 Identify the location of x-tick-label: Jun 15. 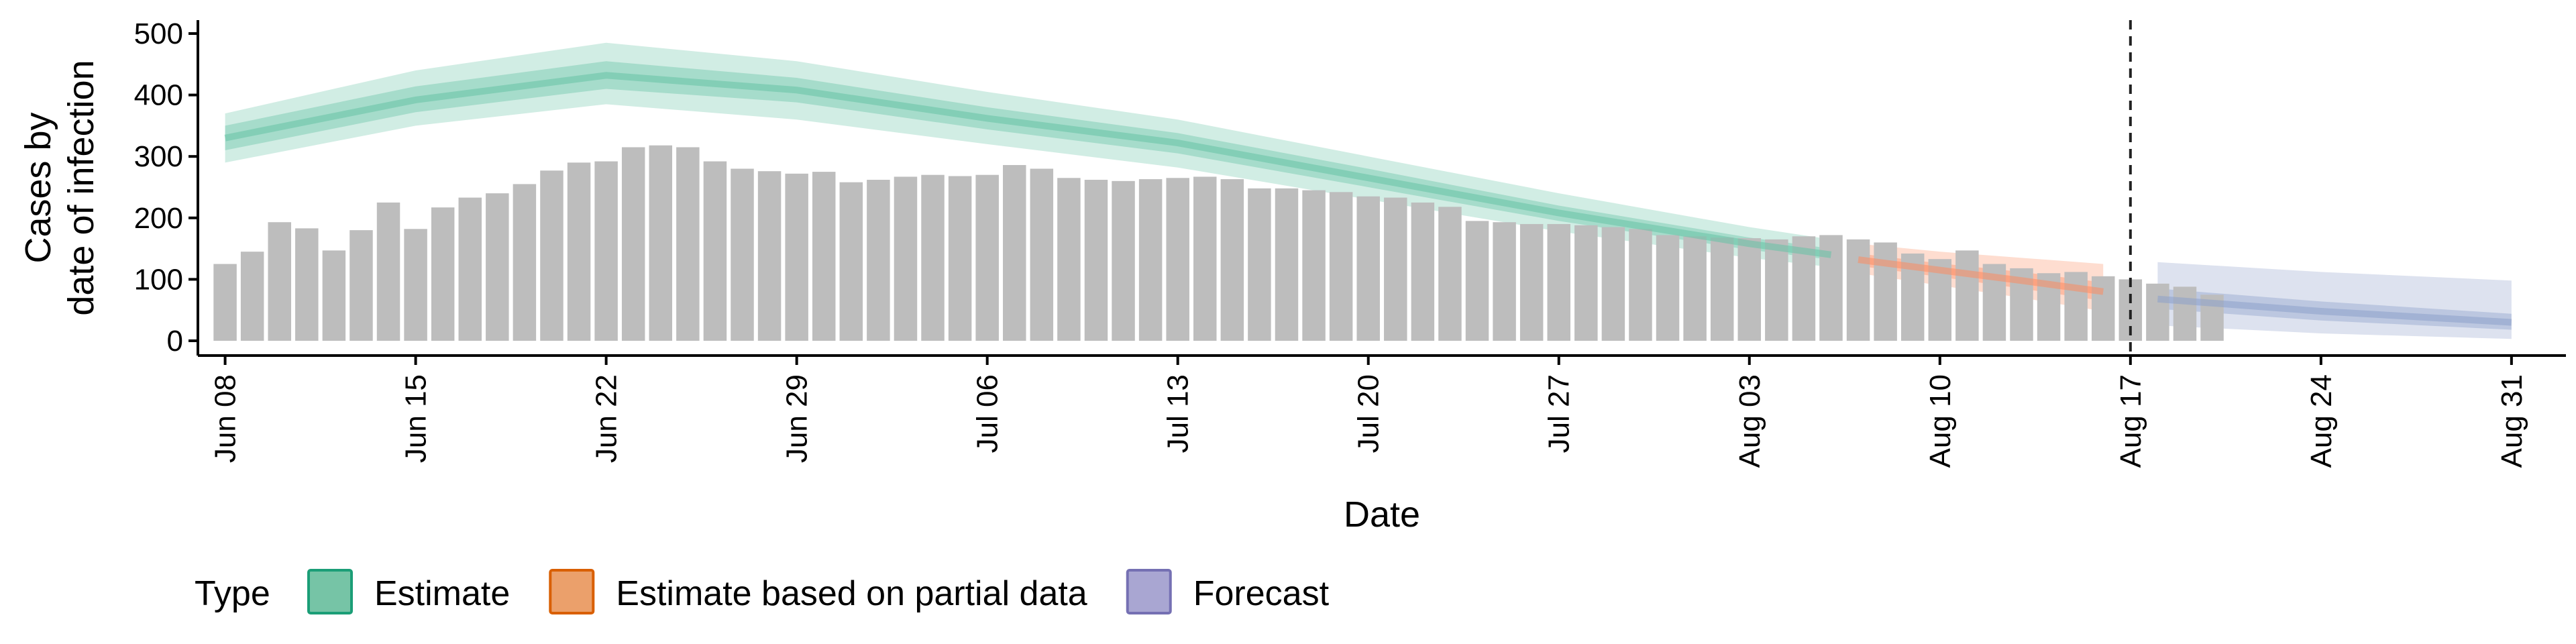
(416, 418).